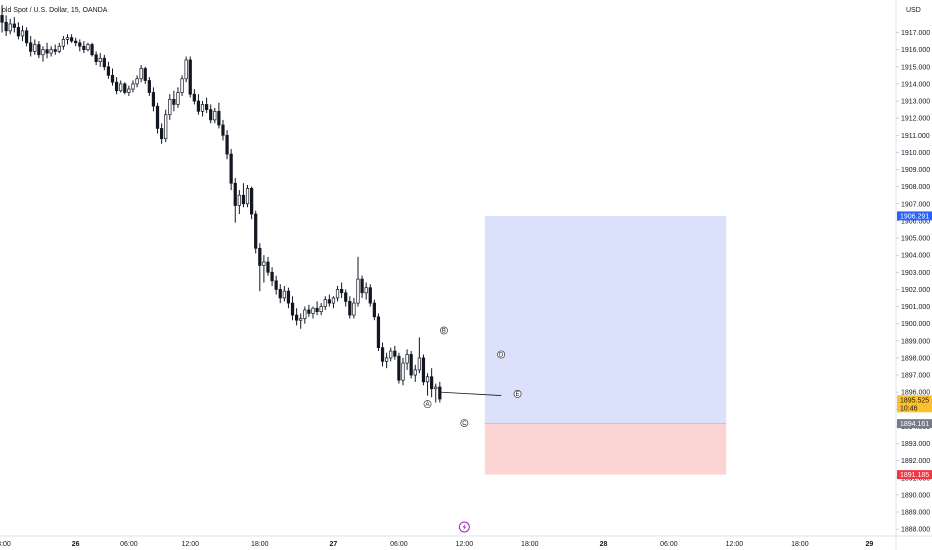 The image size is (932, 550). I want to click on price-badge, so click(914, 475).